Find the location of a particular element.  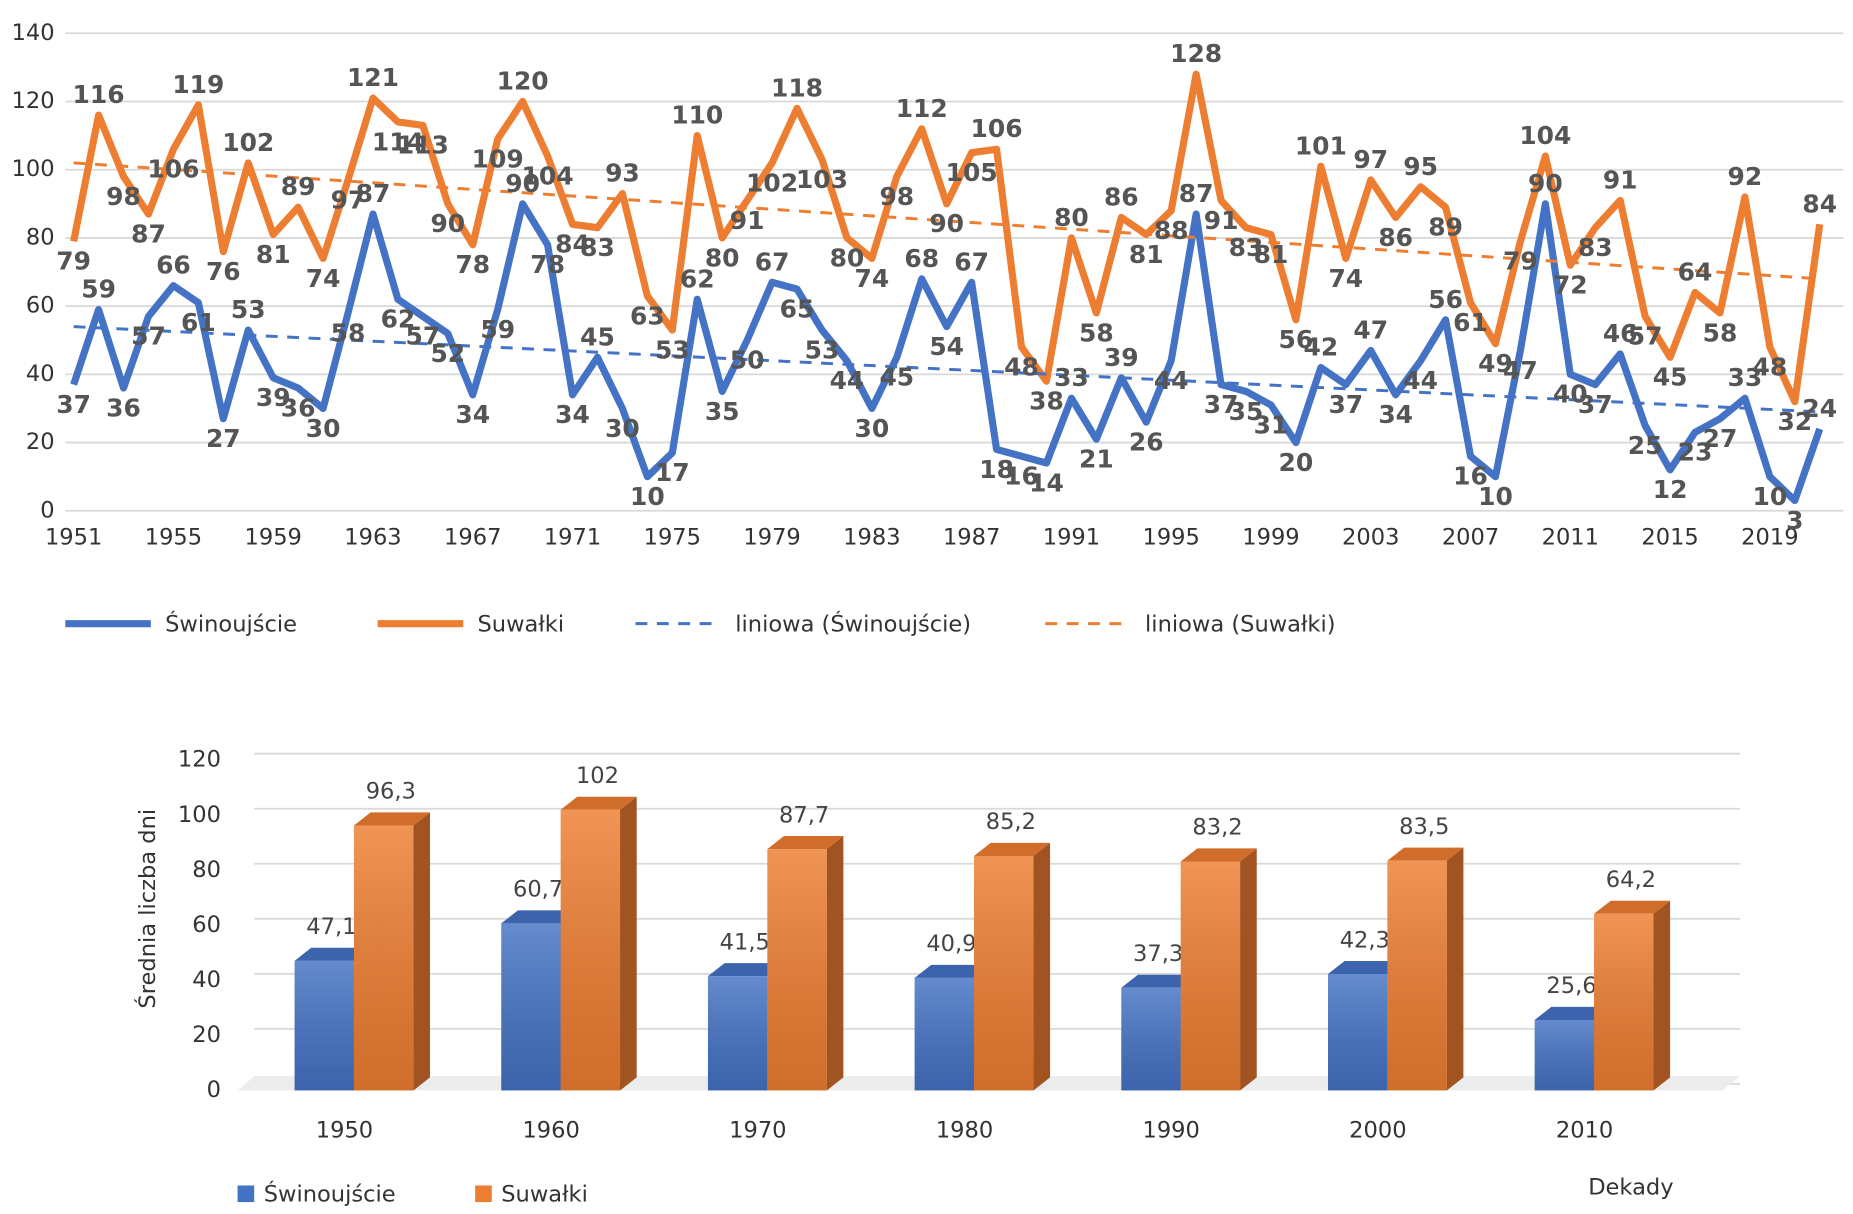

data-label: 25 is located at coordinates (1645, 445).